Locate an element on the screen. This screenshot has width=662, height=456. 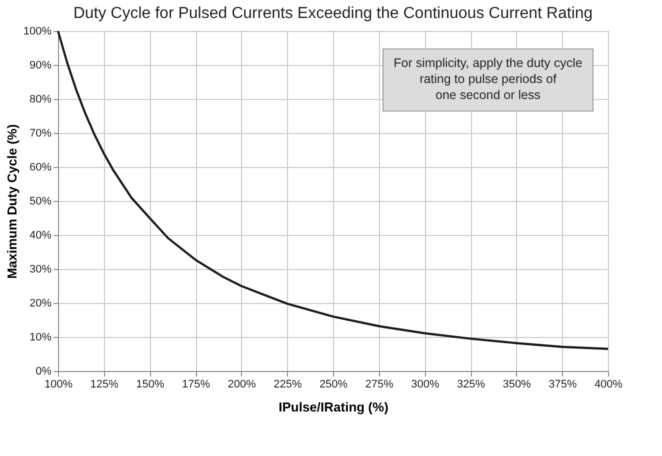
y-tick-label: 90% is located at coordinates (40, 66).